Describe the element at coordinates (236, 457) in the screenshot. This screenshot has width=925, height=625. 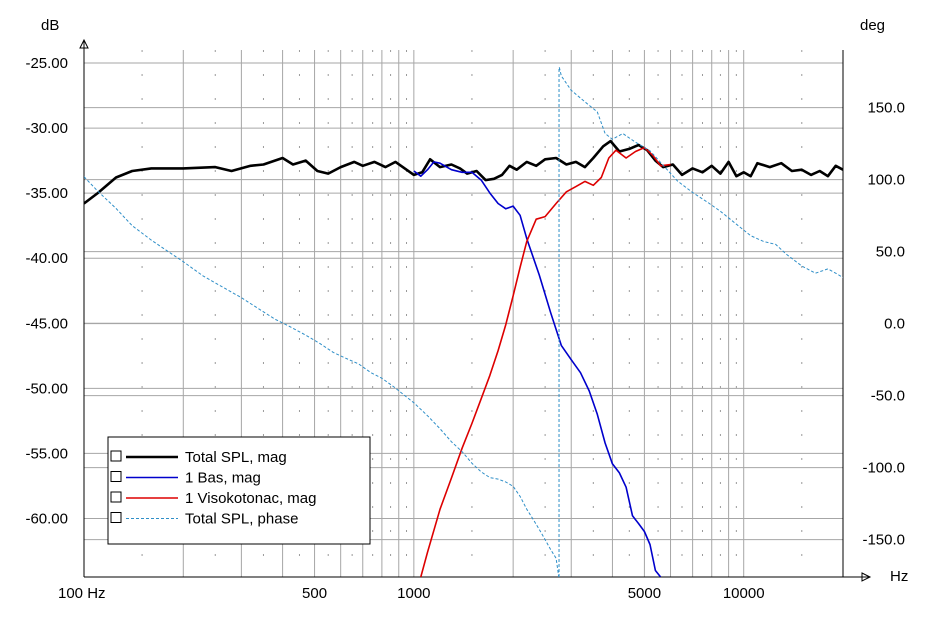
I see `legend-label: Total SPL, mag` at that location.